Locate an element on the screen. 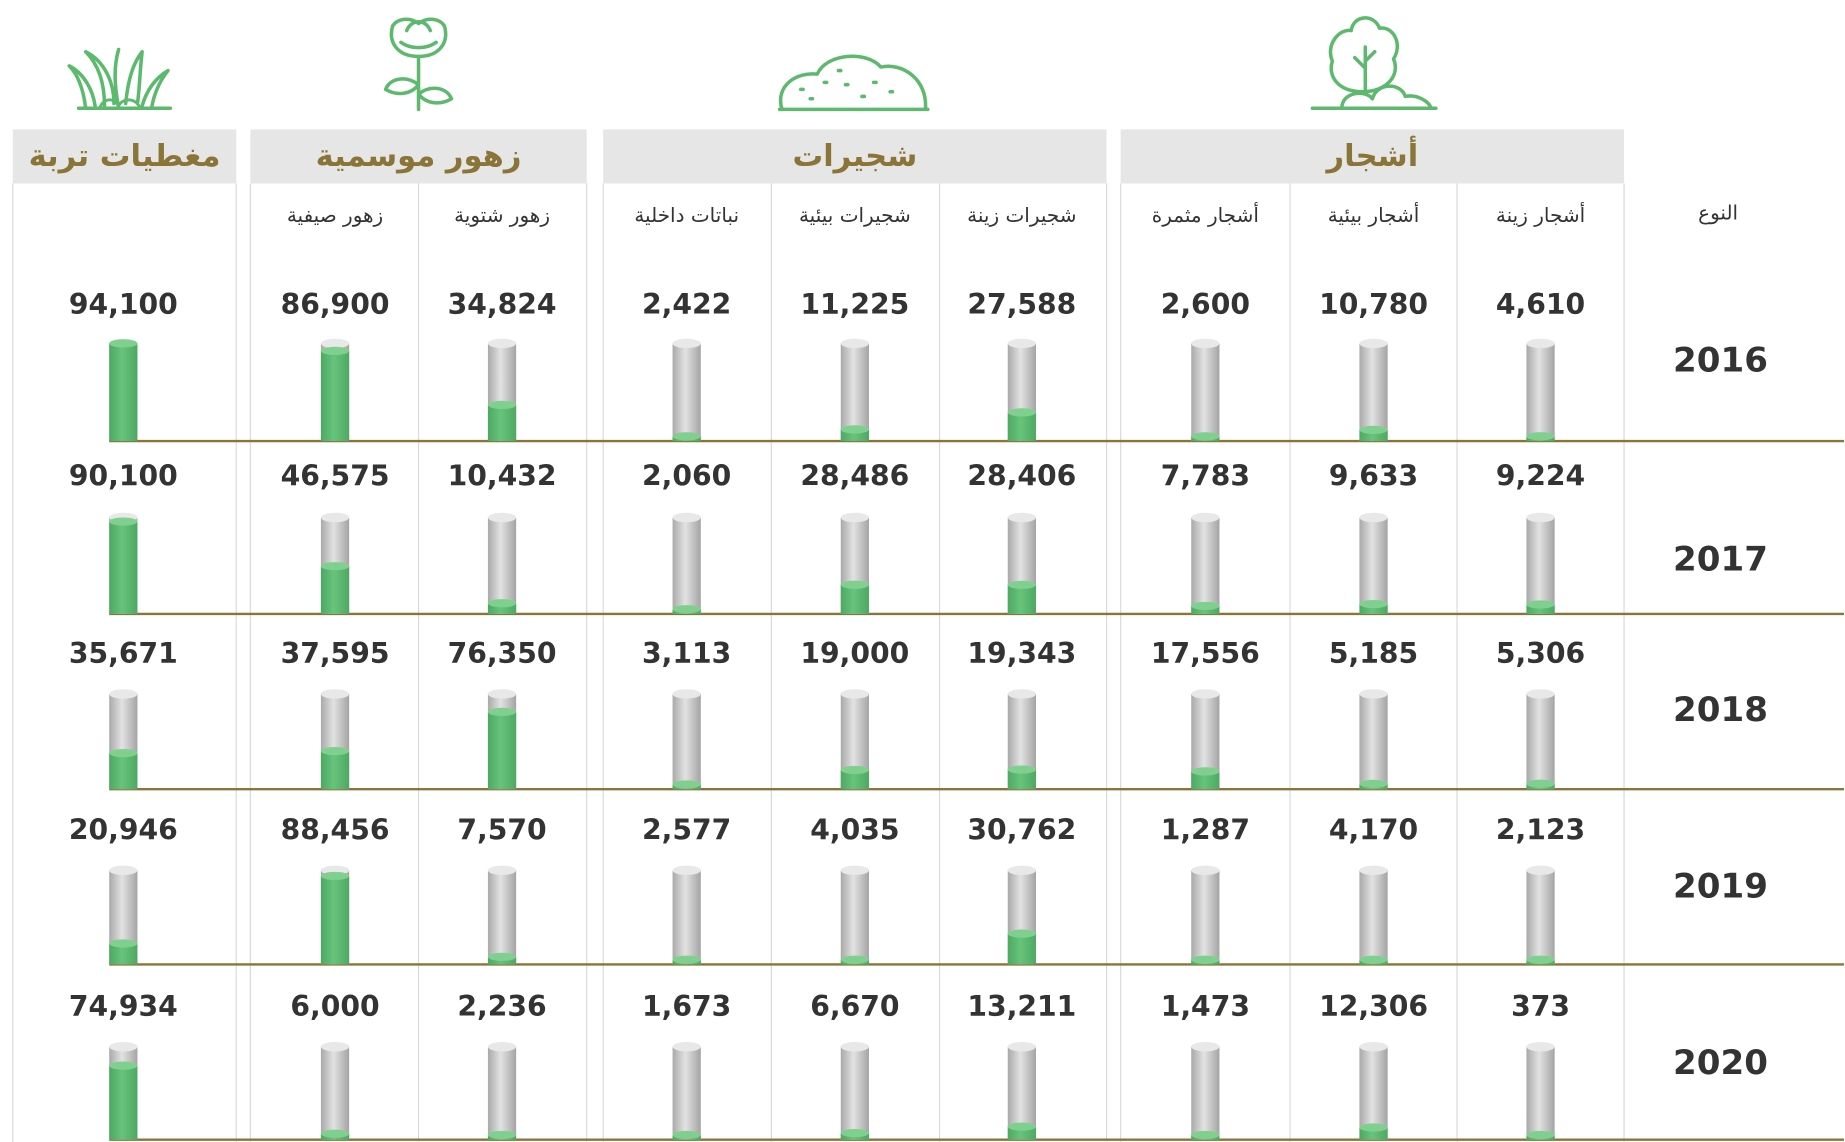 Image resolution: width=1845 pixels, height=1142 pixels. value-label: 90,100 is located at coordinates (123, 475).